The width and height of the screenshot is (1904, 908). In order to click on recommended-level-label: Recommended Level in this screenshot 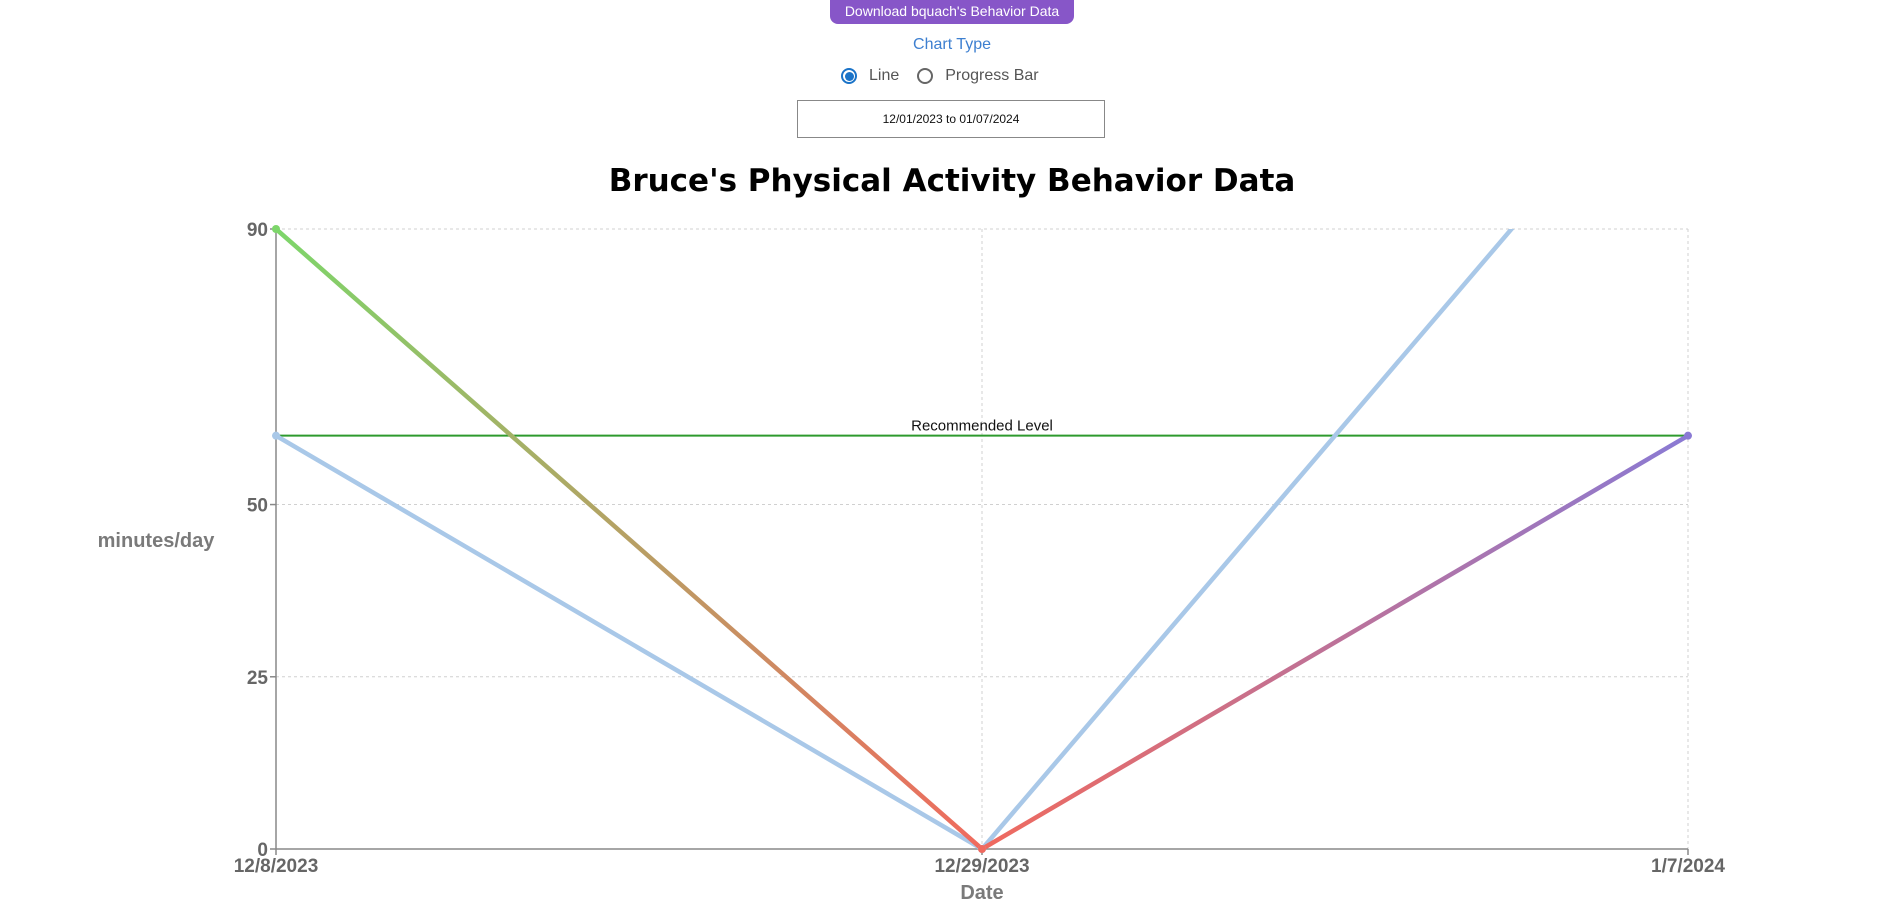, I will do `click(982, 426)`.